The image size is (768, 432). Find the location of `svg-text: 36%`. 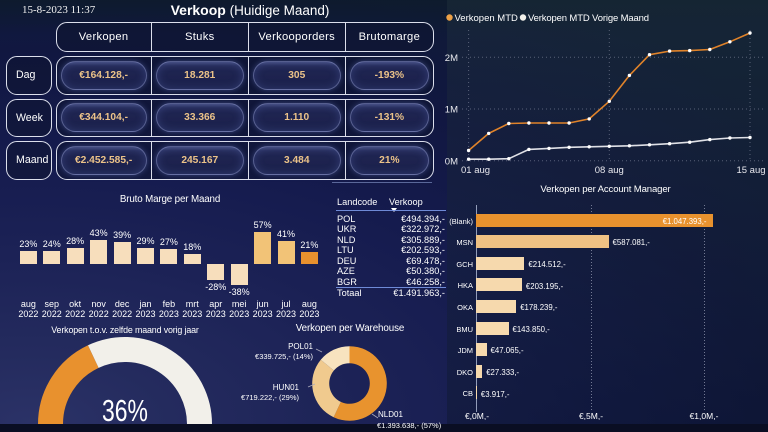

svg-text: 36% is located at coordinates (125, 408).